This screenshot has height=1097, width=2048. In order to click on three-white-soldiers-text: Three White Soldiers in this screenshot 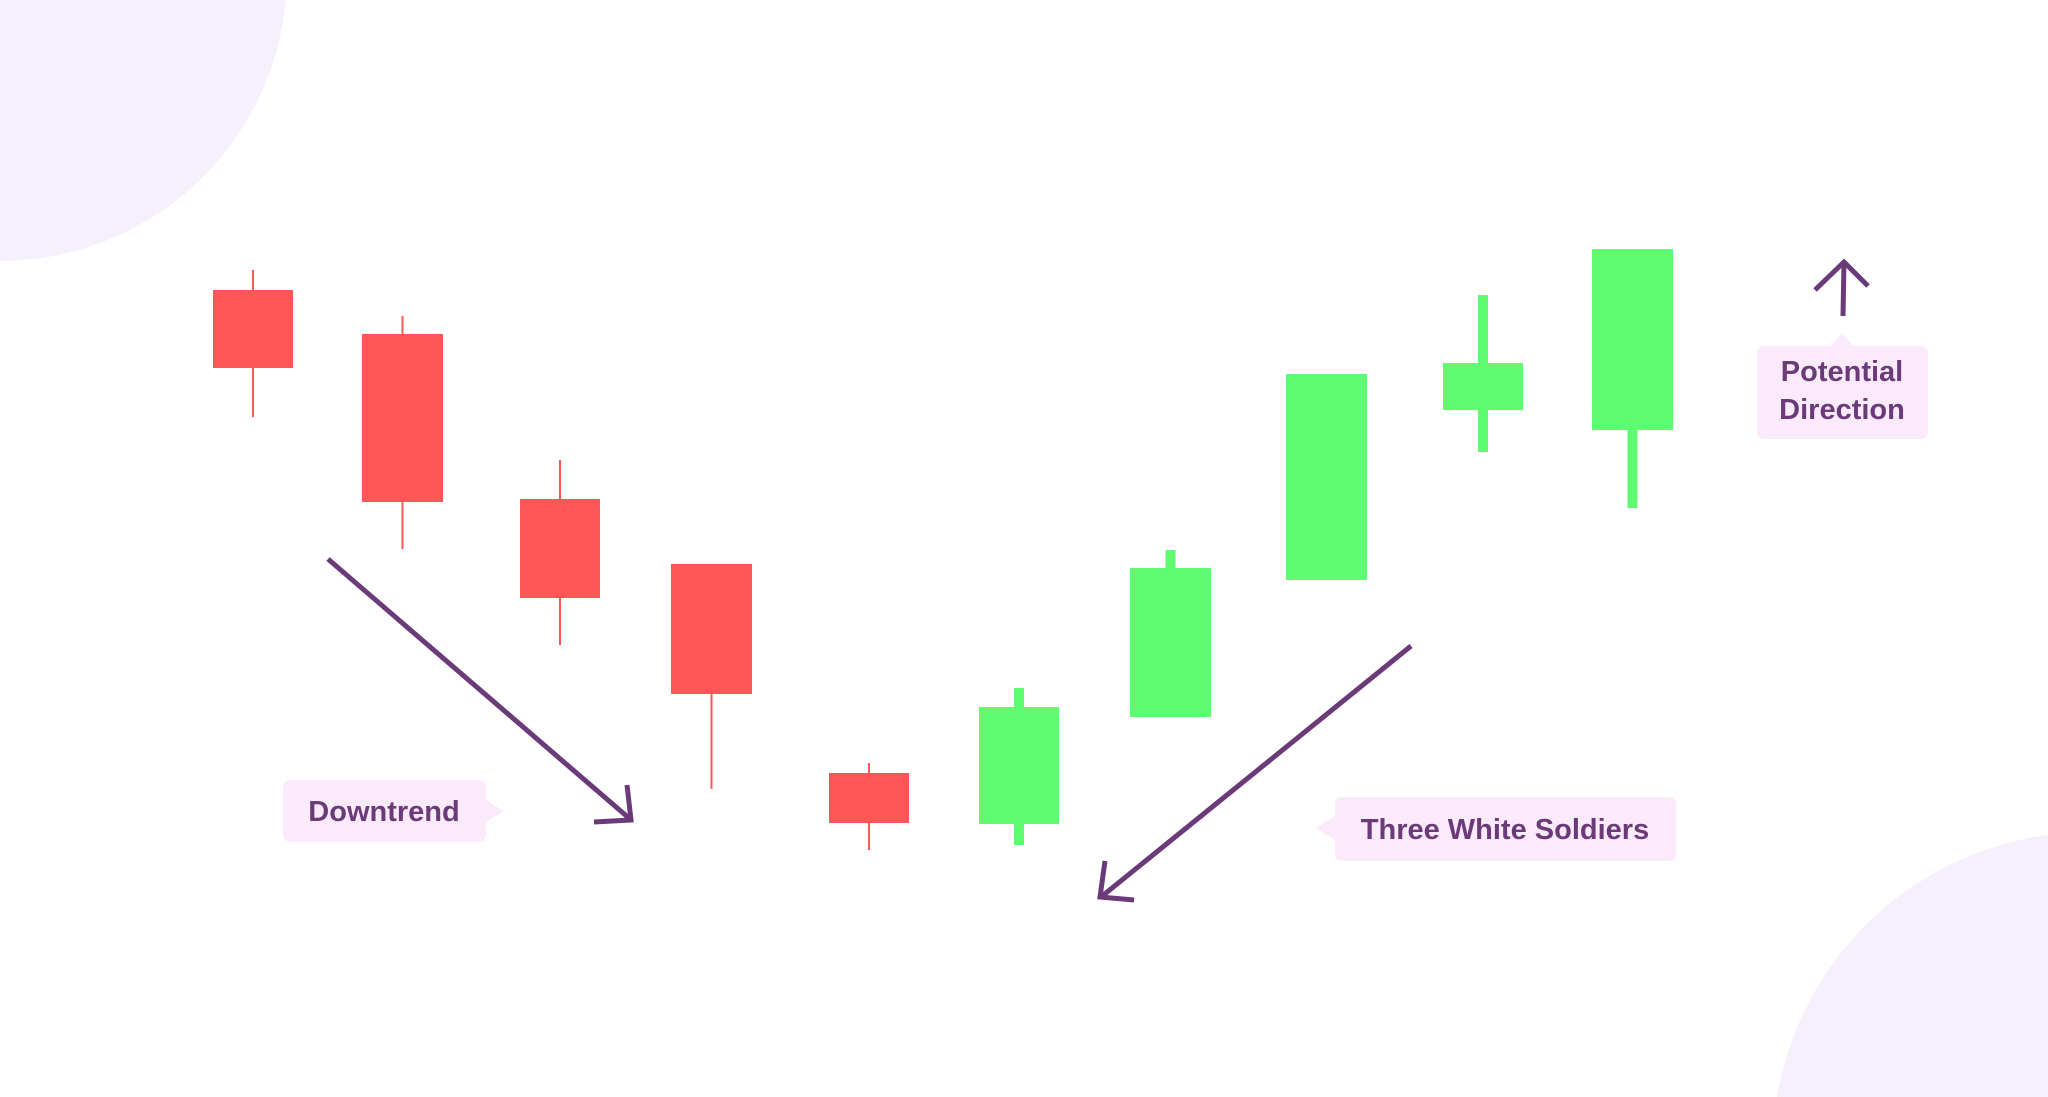, I will do `click(1505, 830)`.